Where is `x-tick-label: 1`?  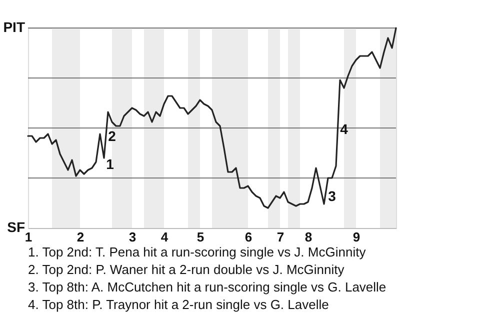 x-tick-label: 1 is located at coordinates (28, 237).